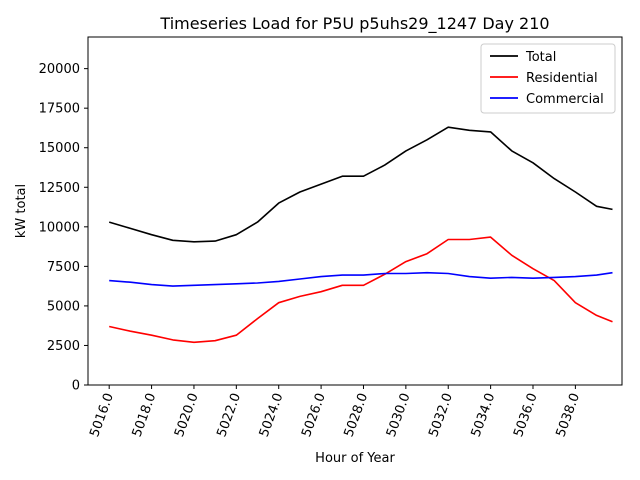 This screenshot has height=480, width=640. I want to click on legend-frame, so click(548, 78).